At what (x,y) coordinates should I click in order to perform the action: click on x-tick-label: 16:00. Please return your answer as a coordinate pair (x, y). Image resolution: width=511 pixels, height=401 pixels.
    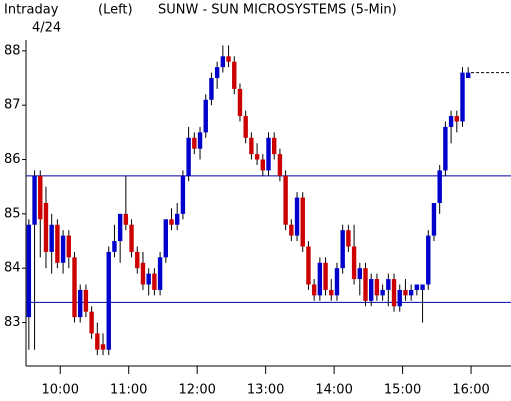
    Looking at the image, I should click on (470, 390).